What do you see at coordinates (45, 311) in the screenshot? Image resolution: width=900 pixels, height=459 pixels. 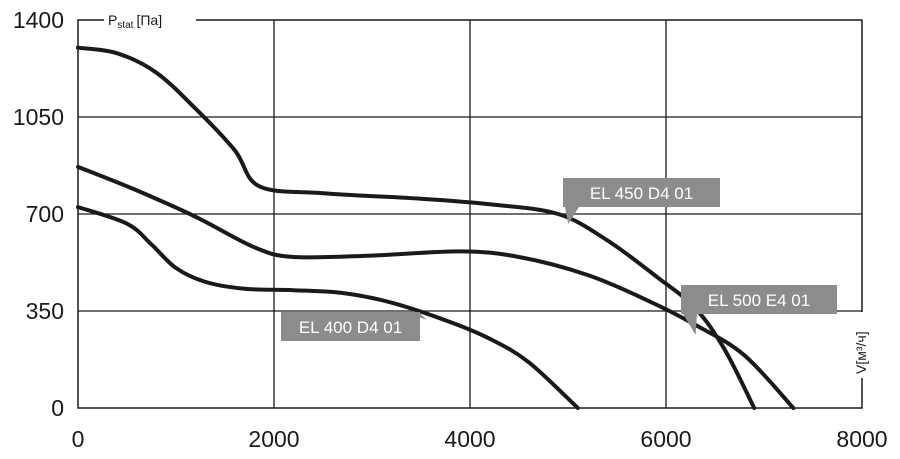 I see `y-tick-label: 350` at bounding box center [45, 311].